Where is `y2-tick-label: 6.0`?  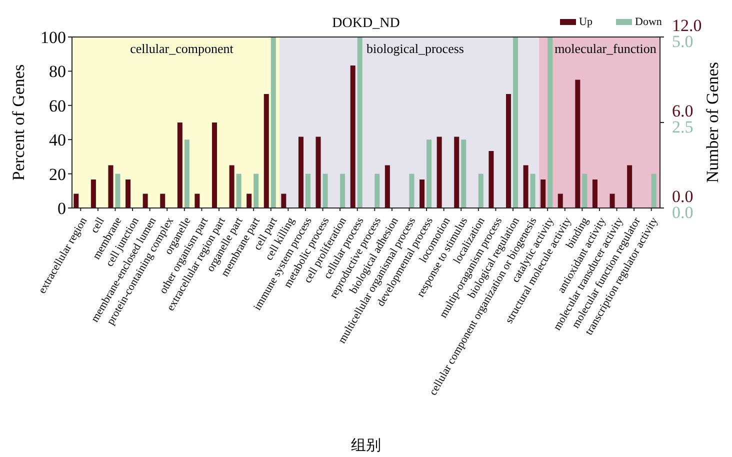
y2-tick-label: 6.0 is located at coordinates (683, 111).